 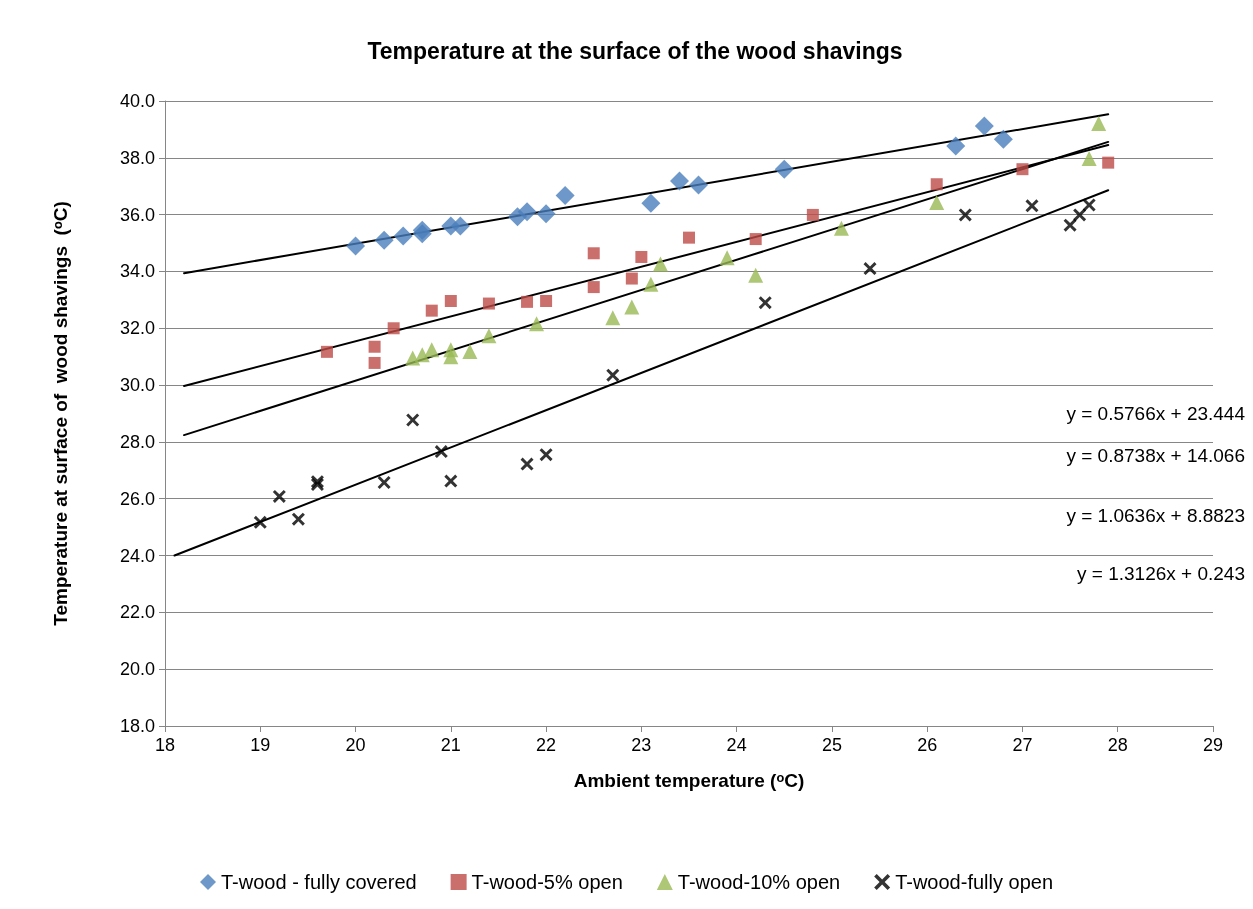 I want to click on y-tick-label: 36.0, so click(x=137, y=214).